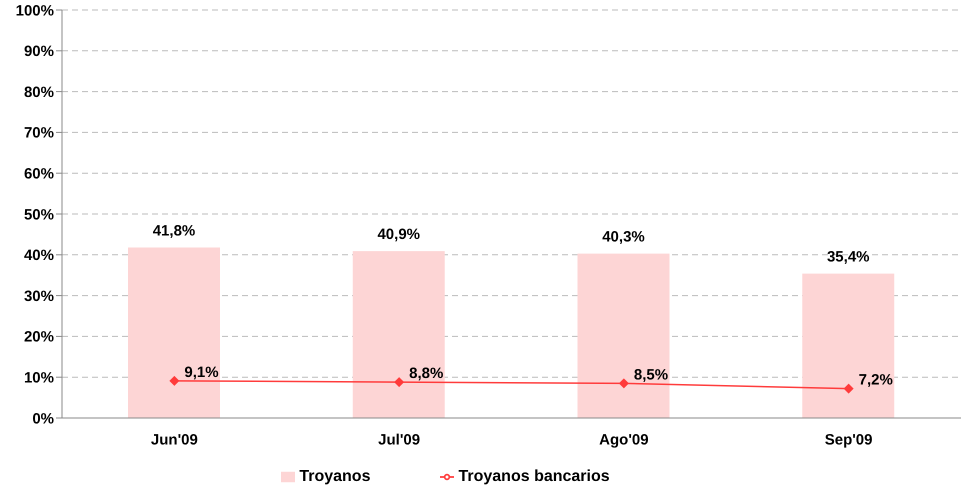 This screenshot has height=496, width=971. I want to click on legend-label: Troyanos bancarios, so click(534, 476).